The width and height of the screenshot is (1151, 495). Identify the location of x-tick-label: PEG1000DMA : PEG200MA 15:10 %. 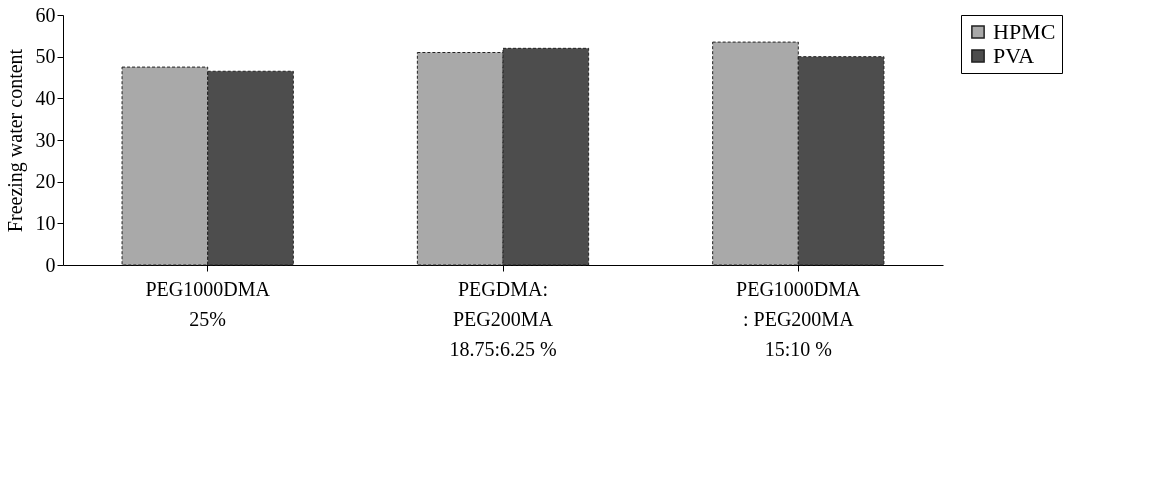
(799, 318).